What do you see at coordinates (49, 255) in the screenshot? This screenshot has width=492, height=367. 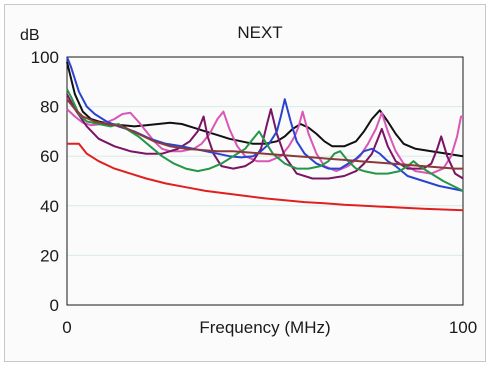 I see `y-tick-label: 20` at bounding box center [49, 255].